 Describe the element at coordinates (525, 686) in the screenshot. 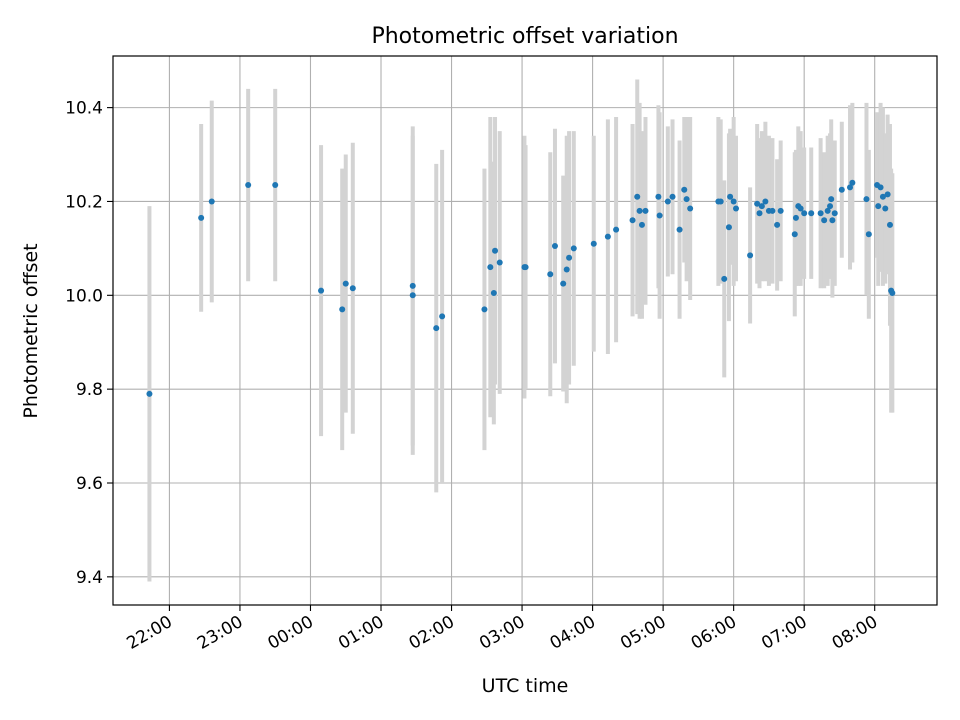

I see `x-axis-label: UTC time` at that location.